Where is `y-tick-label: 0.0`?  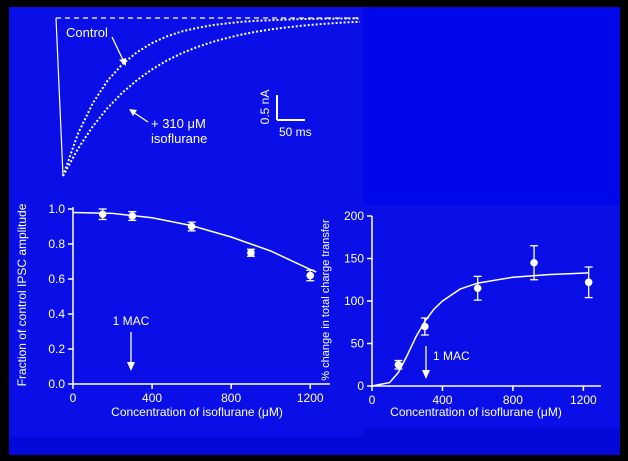 y-tick-label: 0.0 is located at coordinates (56, 384).